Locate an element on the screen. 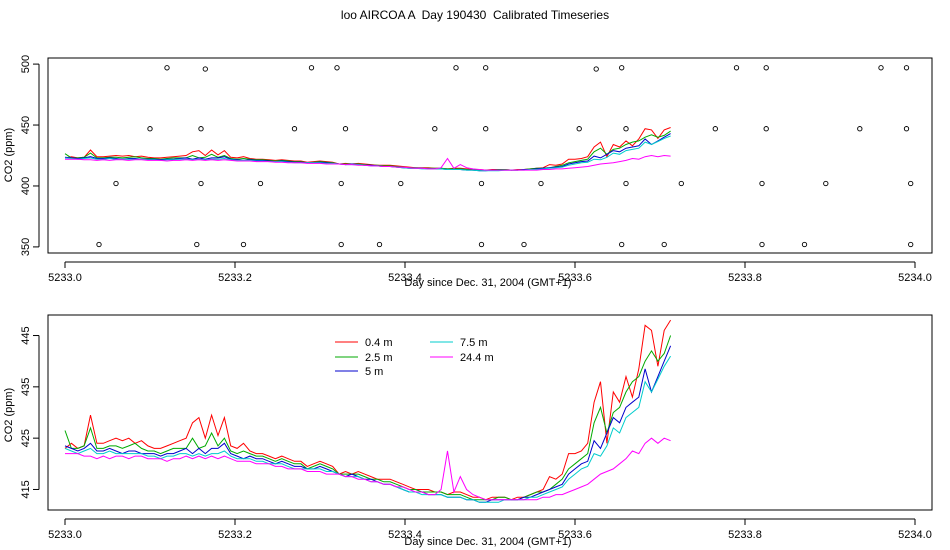 The image size is (950, 550). legend-label: 0.4 m is located at coordinates (379, 343).